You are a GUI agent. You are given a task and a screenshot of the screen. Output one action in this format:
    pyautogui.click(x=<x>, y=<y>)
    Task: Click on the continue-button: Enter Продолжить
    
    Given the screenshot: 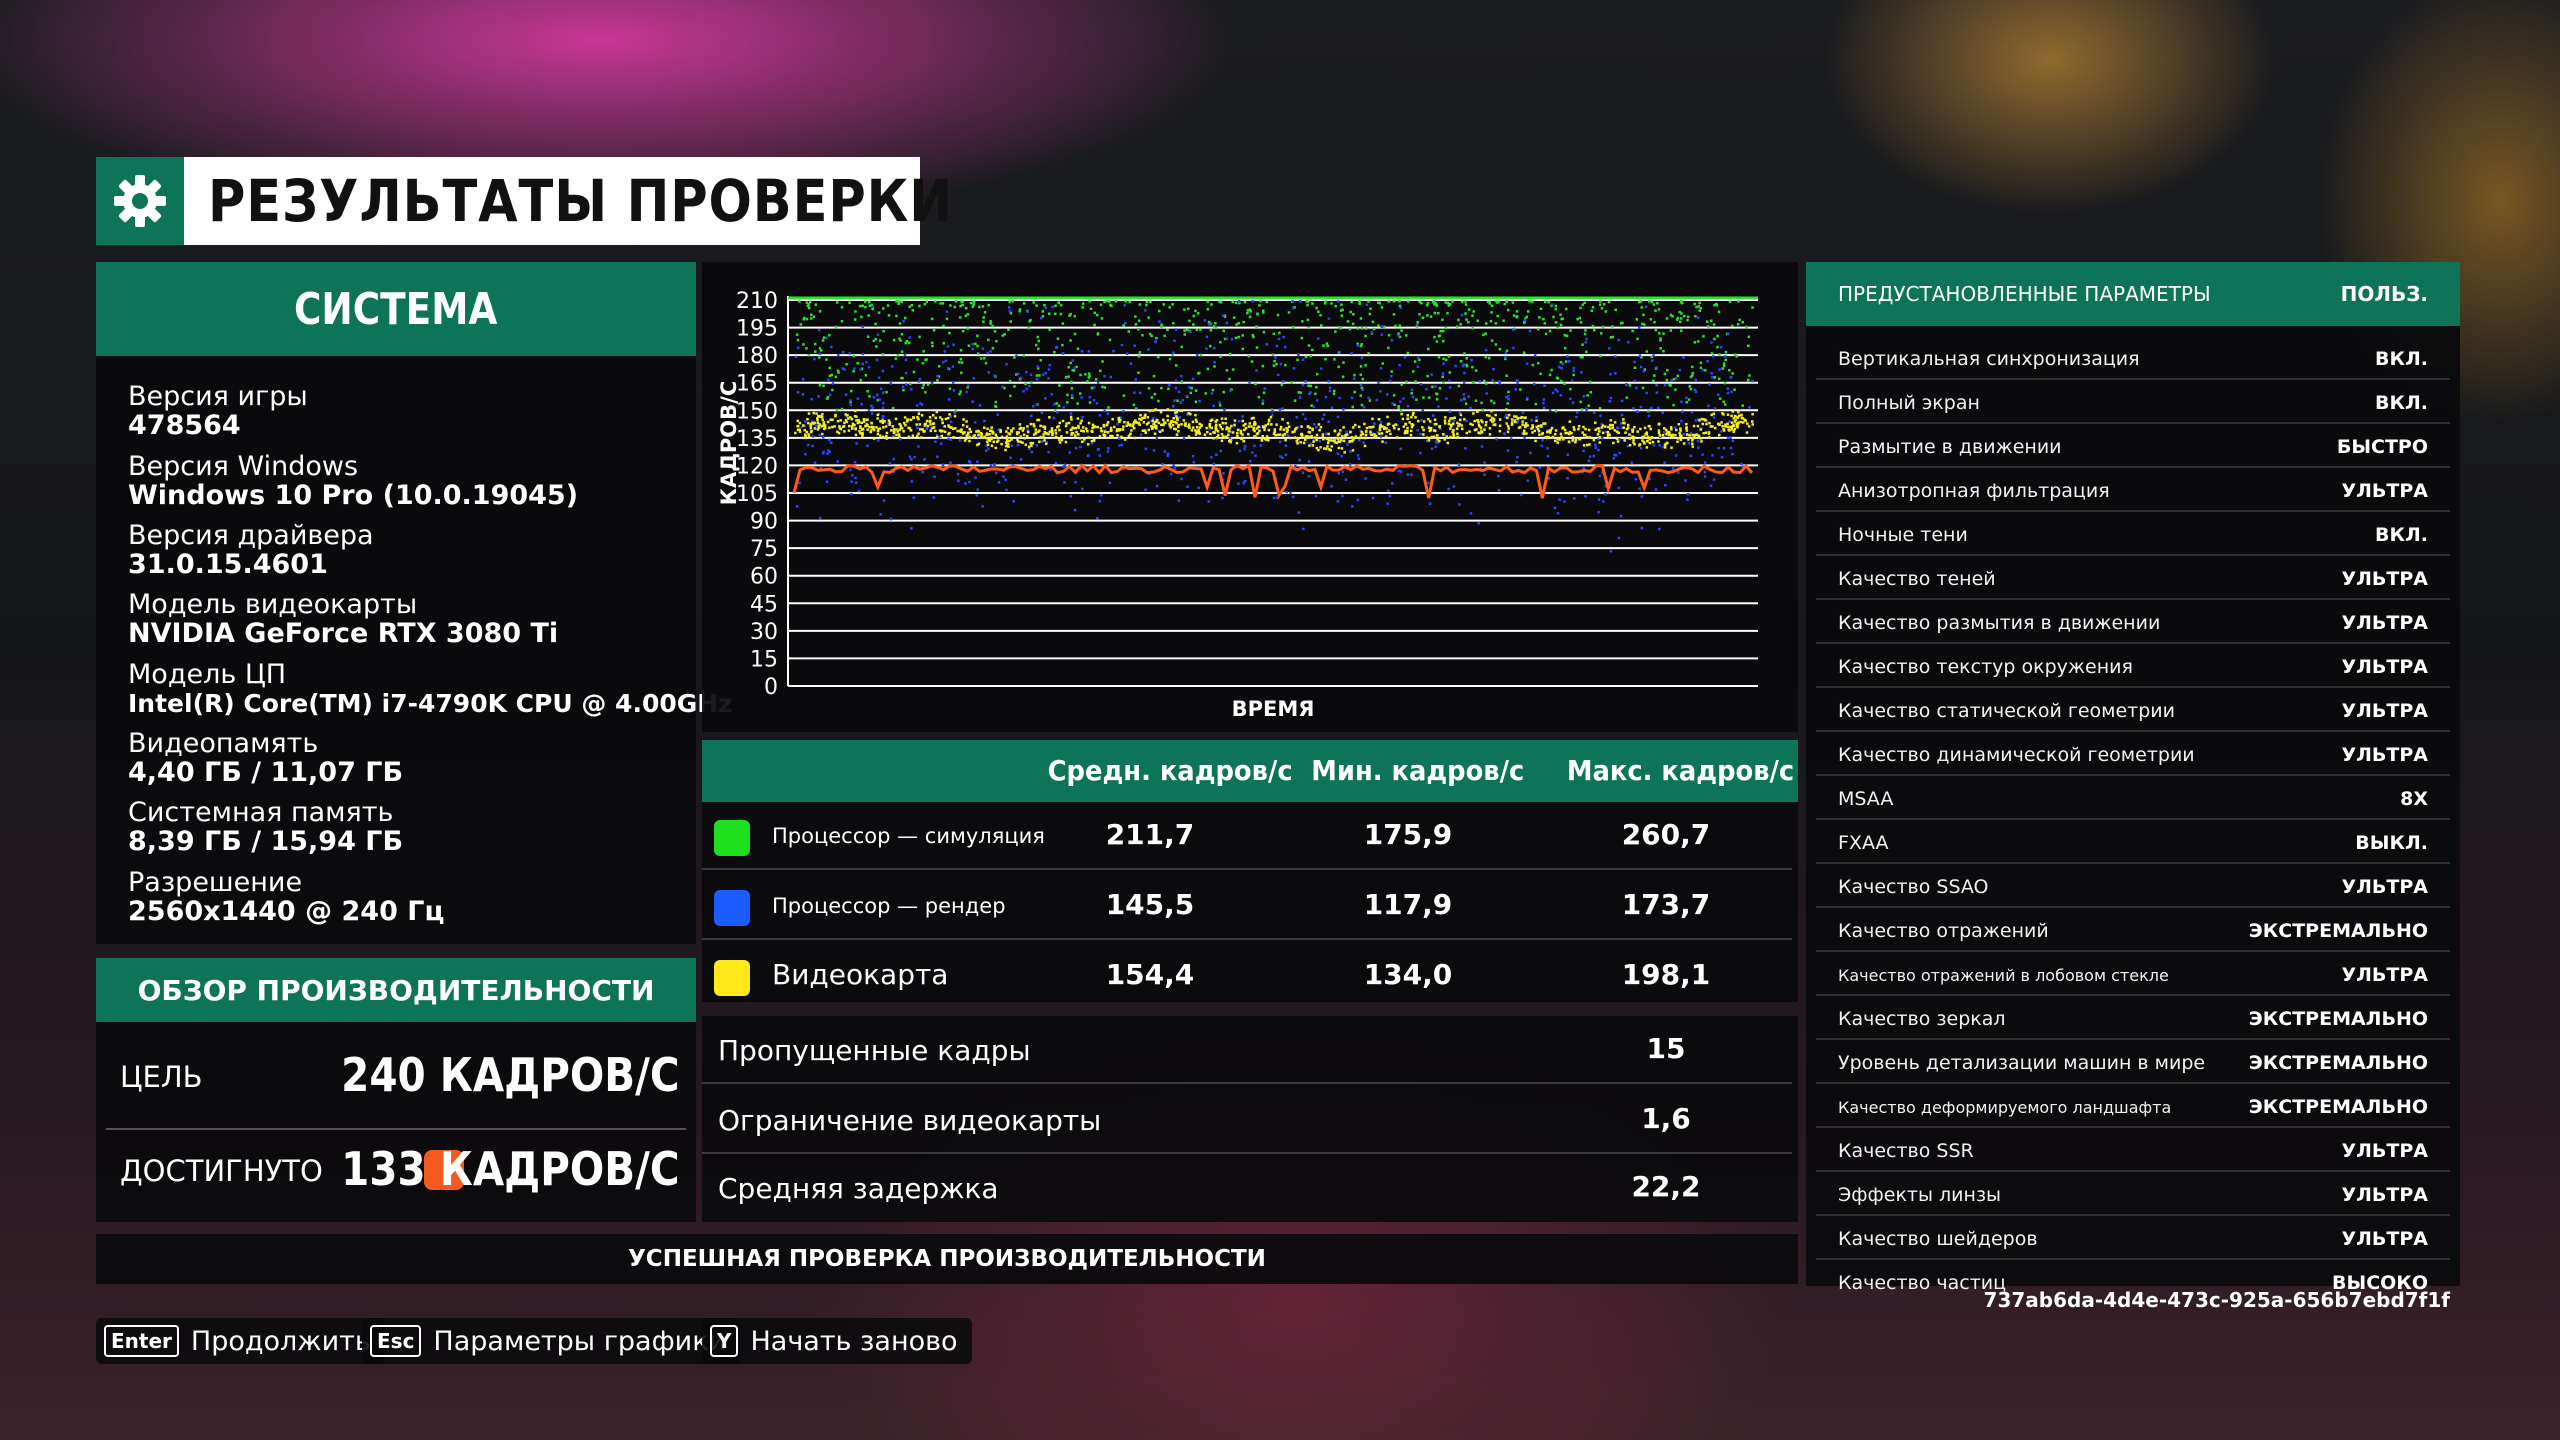 What is the action you would take?
    pyautogui.click(x=240, y=1341)
    